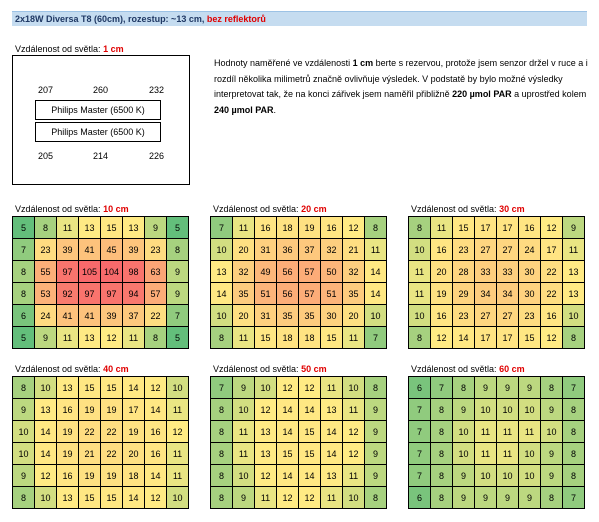 The width and height of the screenshot is (599, 522). What do you see at coordinates (363, 63) in the screenshot?
I see `paragraph-segment: 1 cm` at bounding box center [363, 63].